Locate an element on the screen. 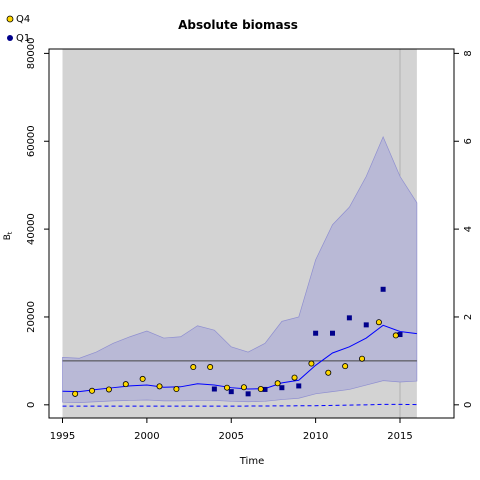 This screenshot has width=480, height=480. biomass-line is located at coordinates (239, 358).